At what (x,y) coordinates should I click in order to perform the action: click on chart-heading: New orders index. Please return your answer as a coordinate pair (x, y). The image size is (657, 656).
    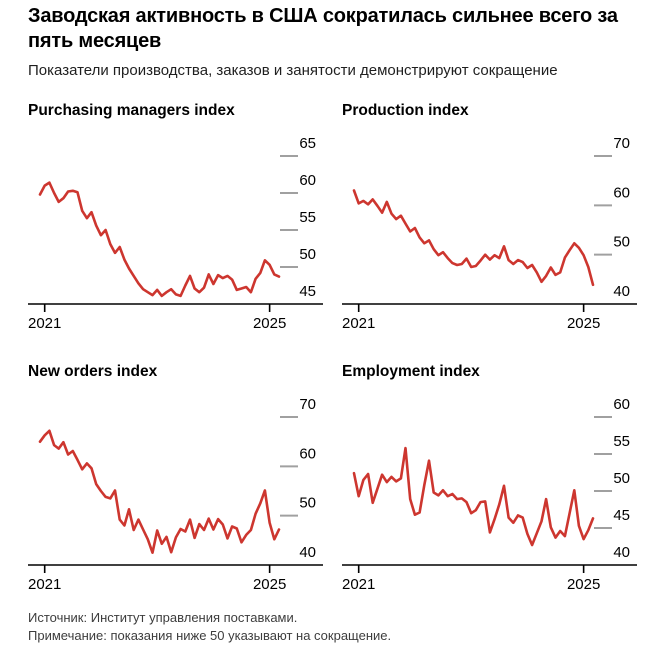
    Looking at the image, I should click on (93, 371).